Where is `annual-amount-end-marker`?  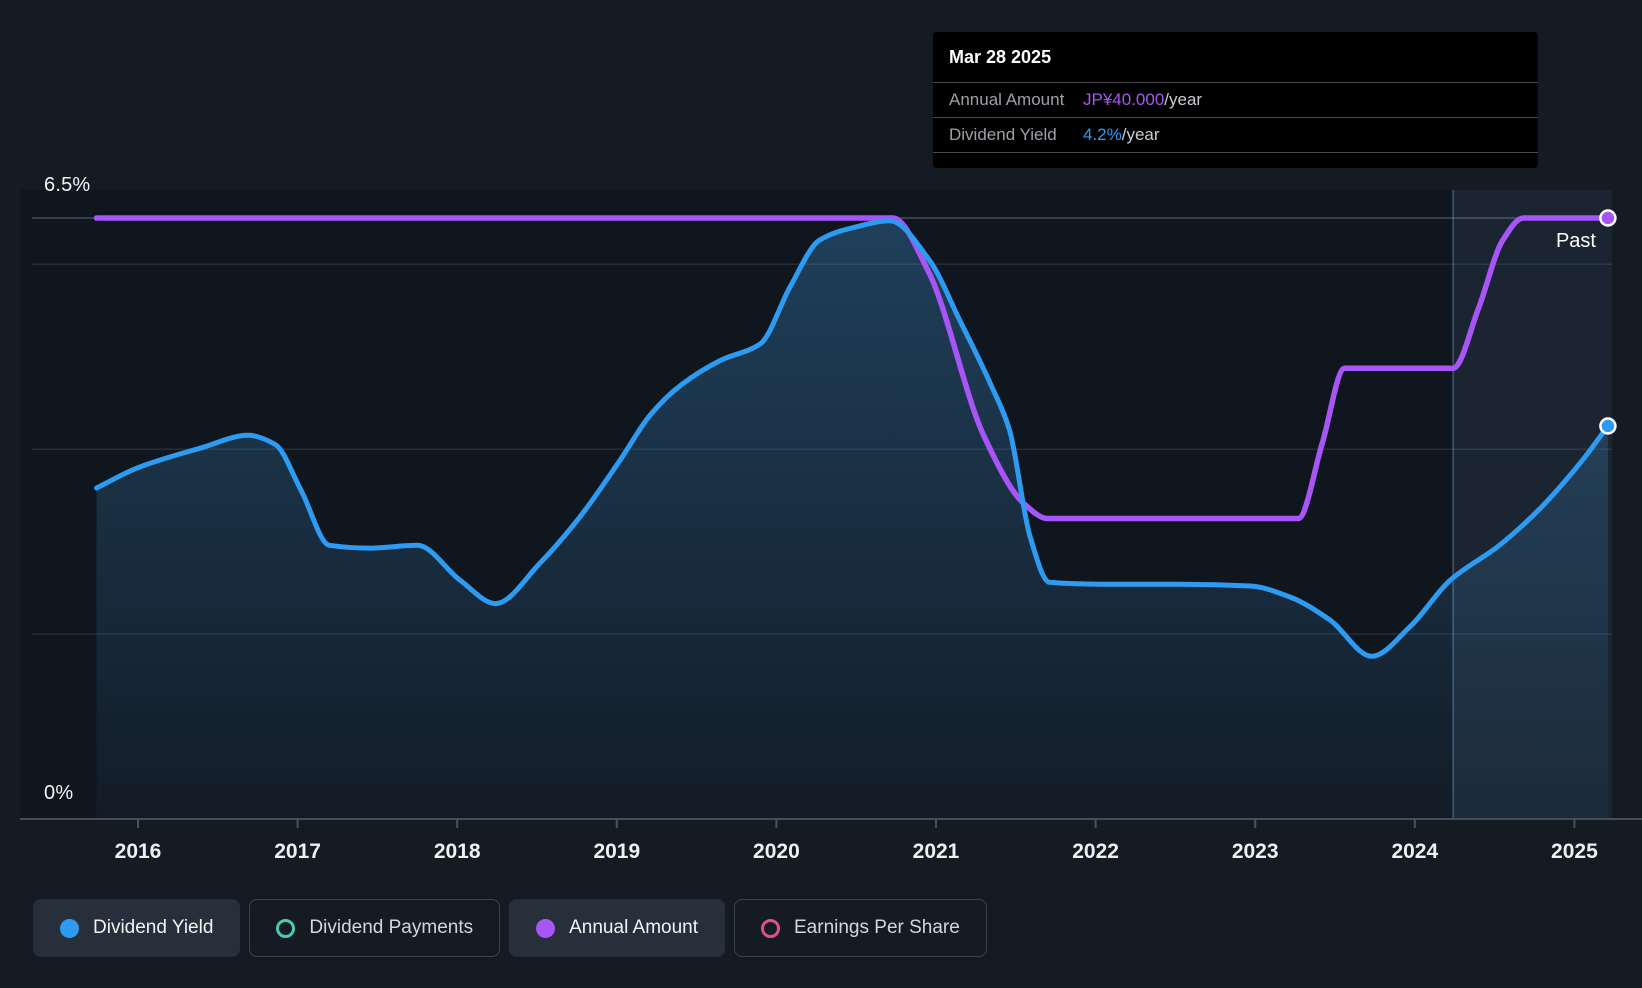
annual-amount-end-marker is located at coordinates (1608, 218).